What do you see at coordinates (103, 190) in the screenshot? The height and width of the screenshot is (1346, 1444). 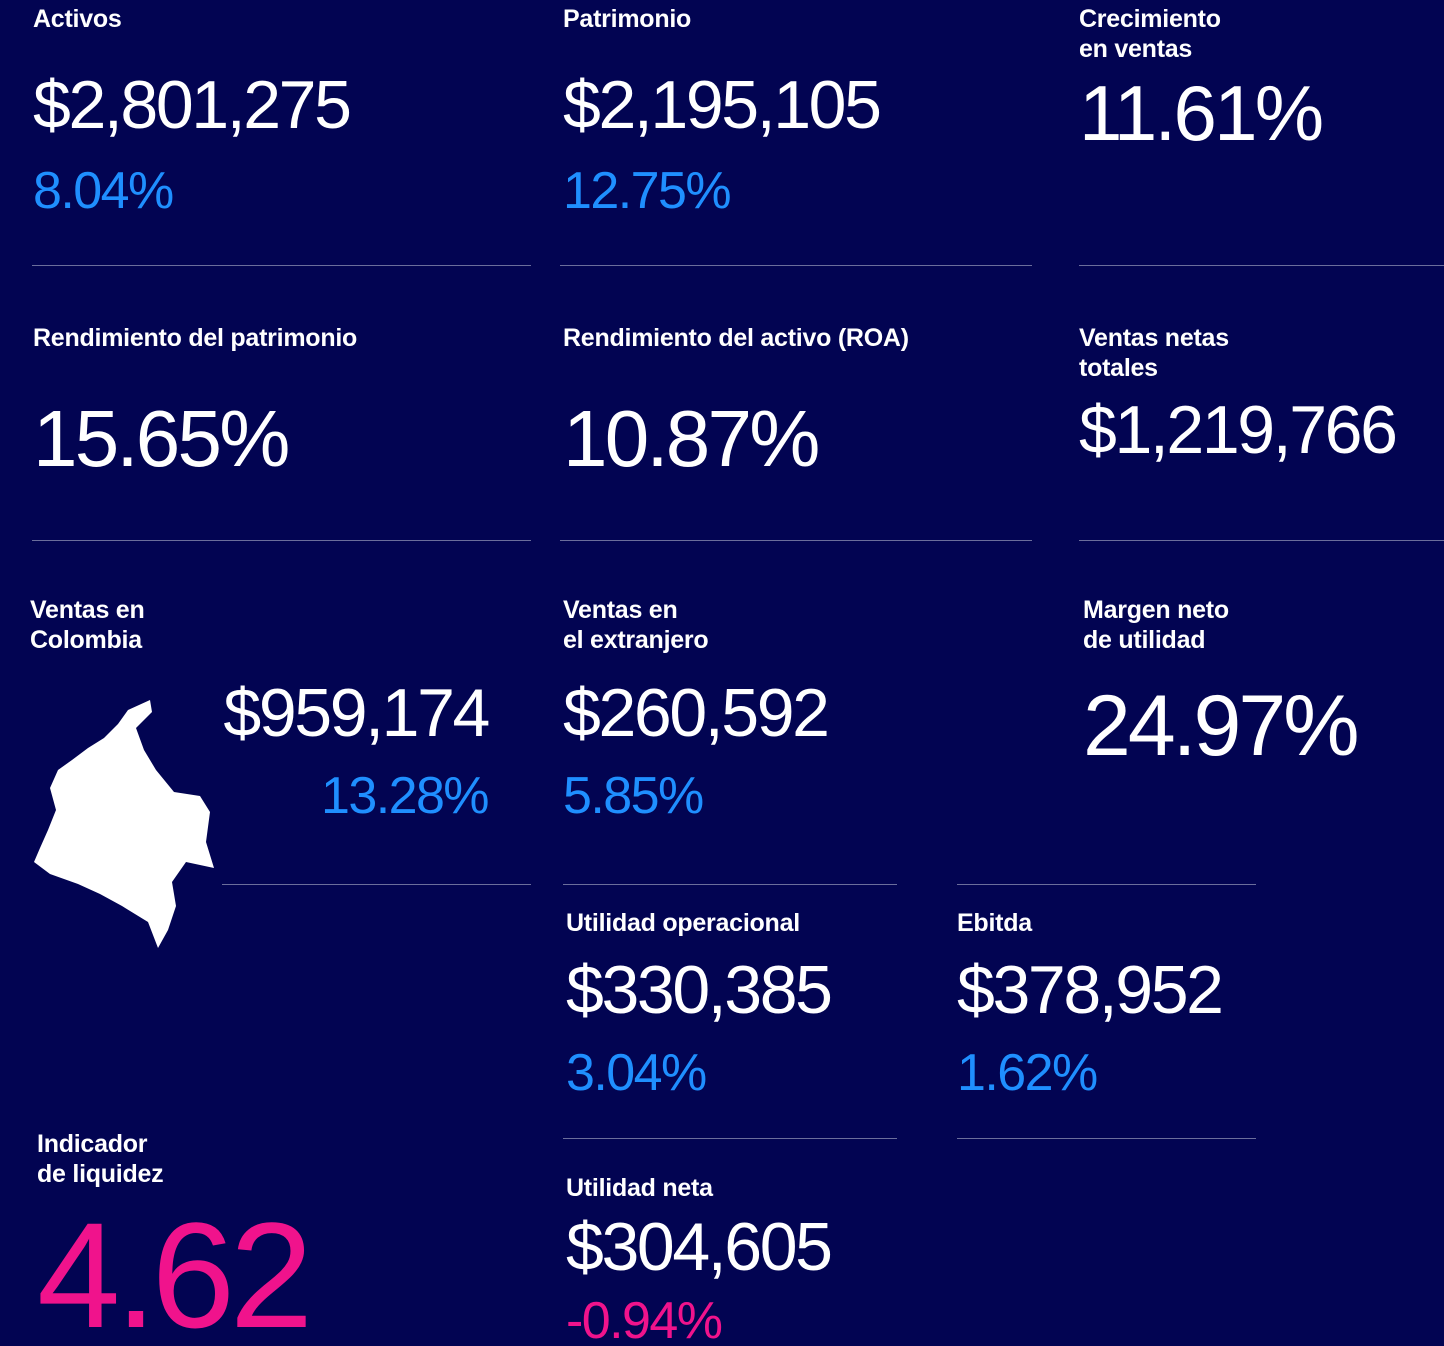 I see `metric-change: 8.04%` at bounding box center [103, 190].